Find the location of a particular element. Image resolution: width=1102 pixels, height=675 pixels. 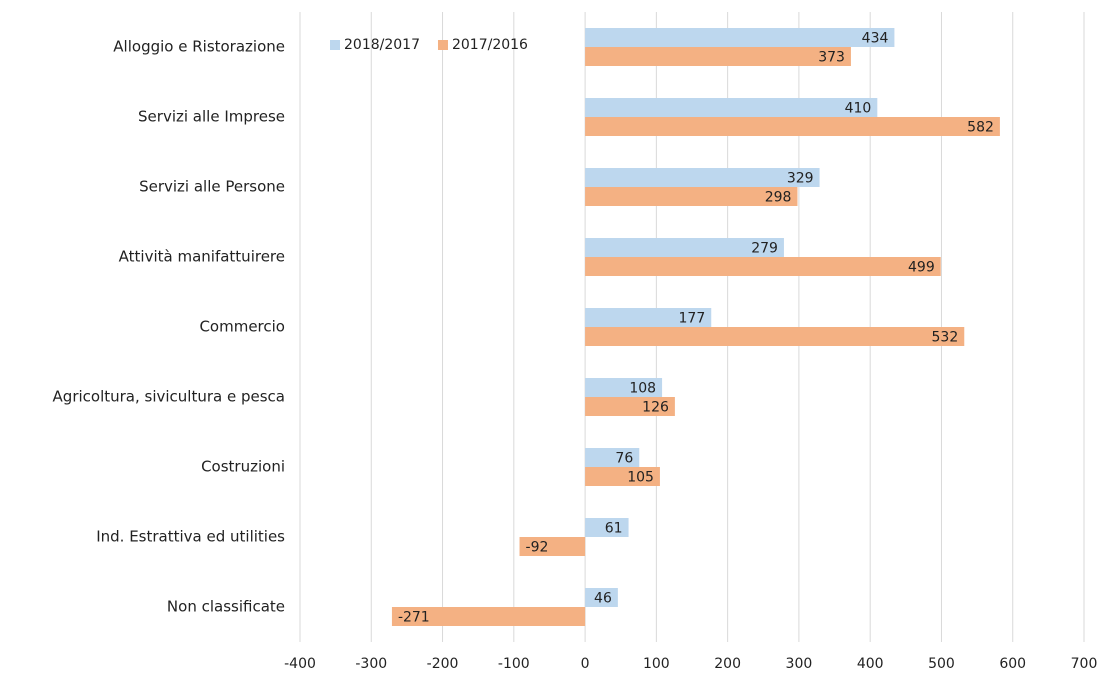

data-label: 373 is located at coordinates (831, 58).